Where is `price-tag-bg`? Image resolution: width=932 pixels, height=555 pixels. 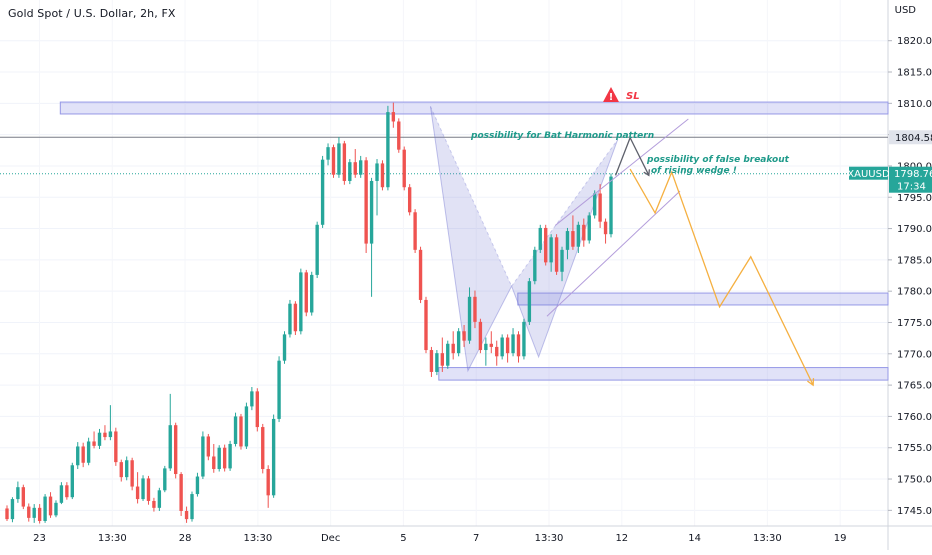 price-tag-bg is located at coordinates (910, 179).